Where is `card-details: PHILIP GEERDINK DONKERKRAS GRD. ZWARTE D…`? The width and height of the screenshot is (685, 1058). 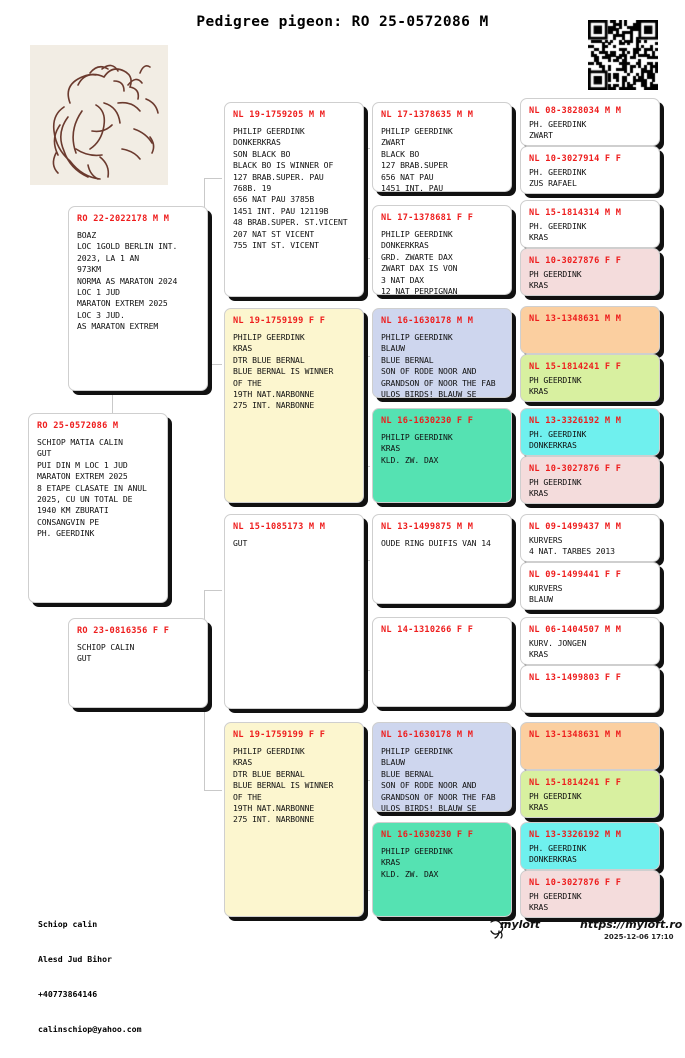 card-details: PHILIP GEERDINK DONKERKRAS GRD. ZWARTE D… is located at coordinates (419, 262).